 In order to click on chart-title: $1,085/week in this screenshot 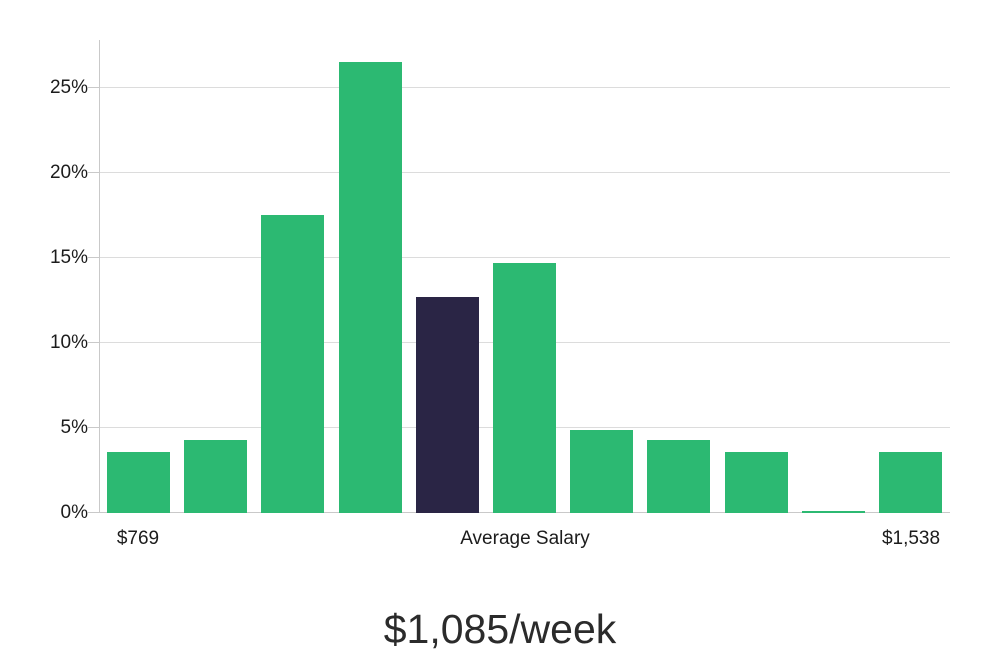, I will do `click(500, 629)`.